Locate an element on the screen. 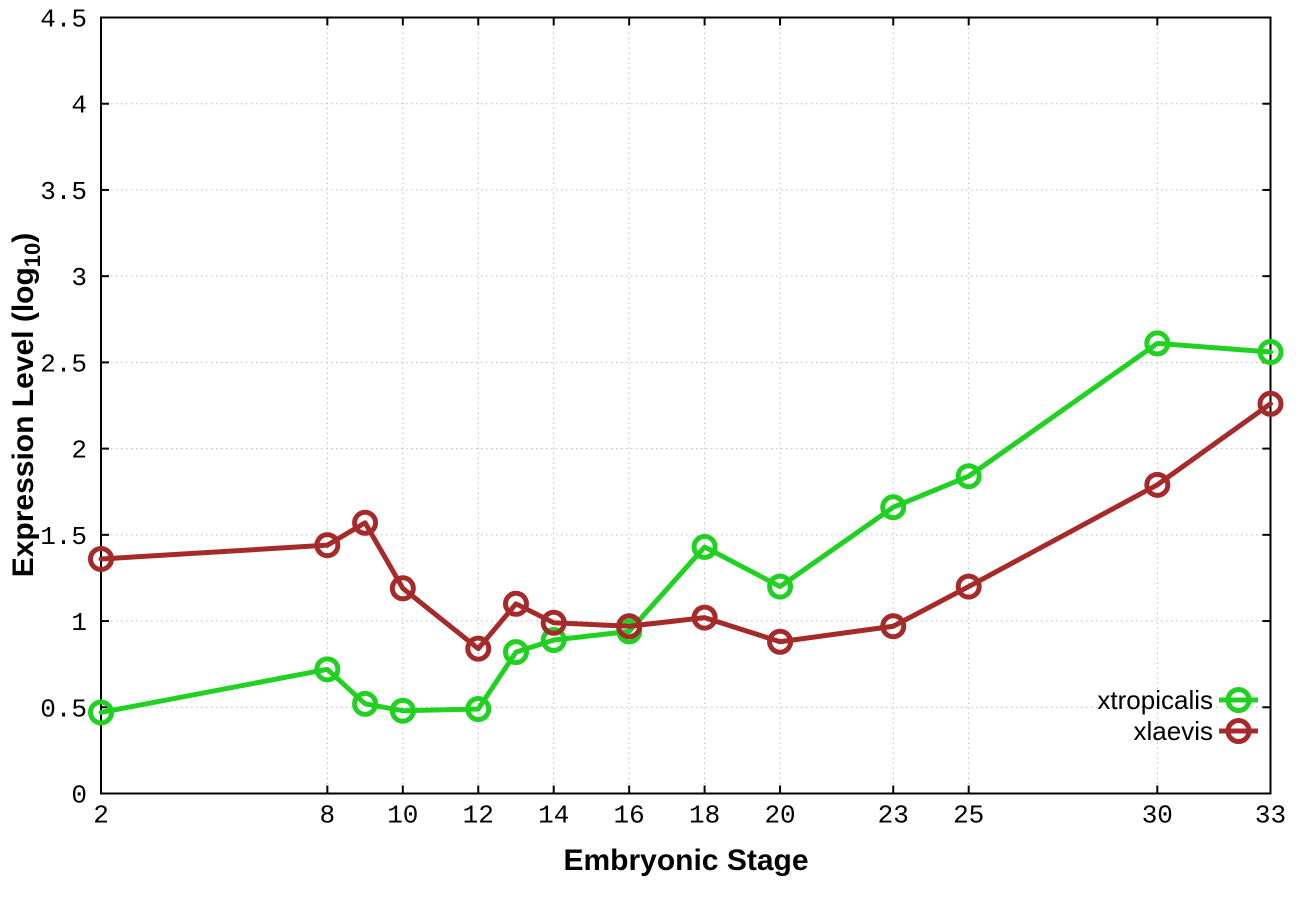 This screenshot has height=907, width=1296. y-tick-label: 3 is located at coordinates (79, 278).